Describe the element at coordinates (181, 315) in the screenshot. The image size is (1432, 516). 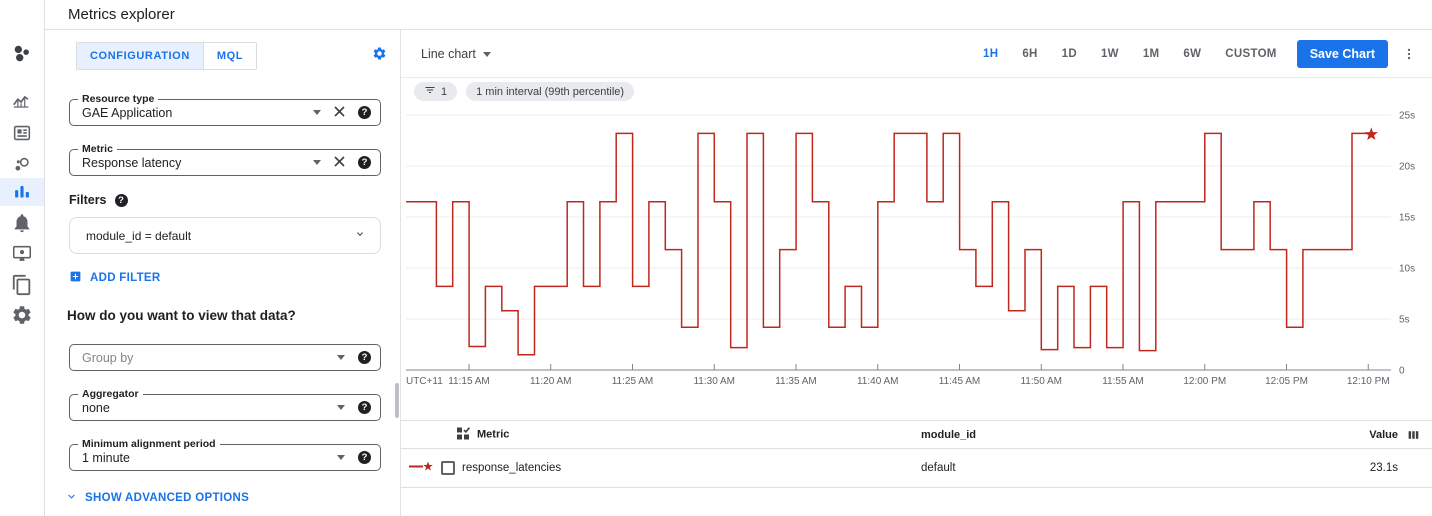
I see `view-data-heading: How do you want to view that data?` at that location.